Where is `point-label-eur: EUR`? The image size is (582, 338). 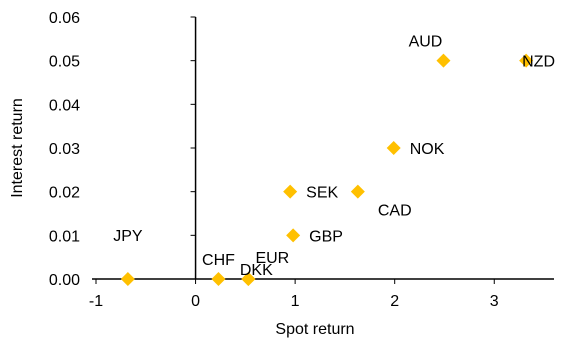 point-label-eur: EUR is located at coordinates (272, 258).